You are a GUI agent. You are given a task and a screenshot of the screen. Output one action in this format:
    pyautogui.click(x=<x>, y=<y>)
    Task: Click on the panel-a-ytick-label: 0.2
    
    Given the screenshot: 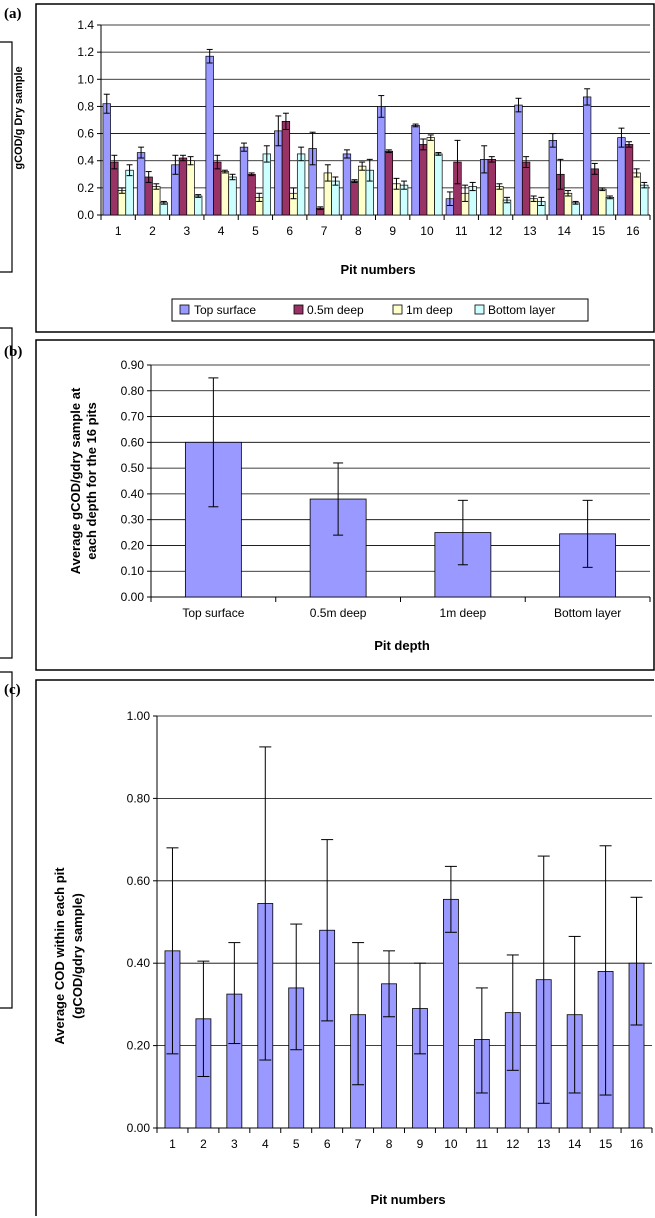 What is the action you would take?
    pyautogui.click(x=85, y=188)
    